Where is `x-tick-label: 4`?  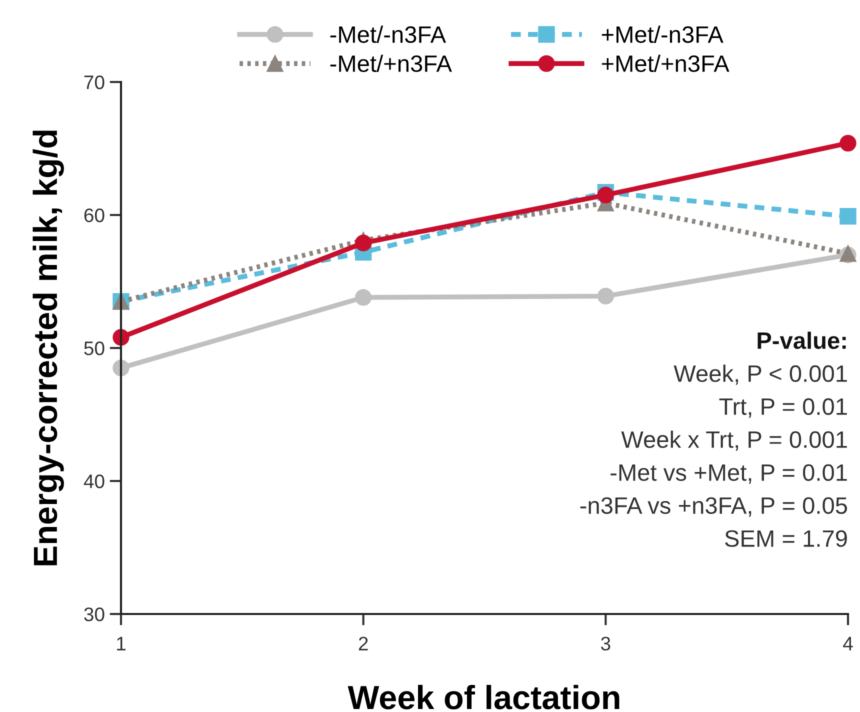
x-tick-label: 4 is located at coordinates (848, 643).